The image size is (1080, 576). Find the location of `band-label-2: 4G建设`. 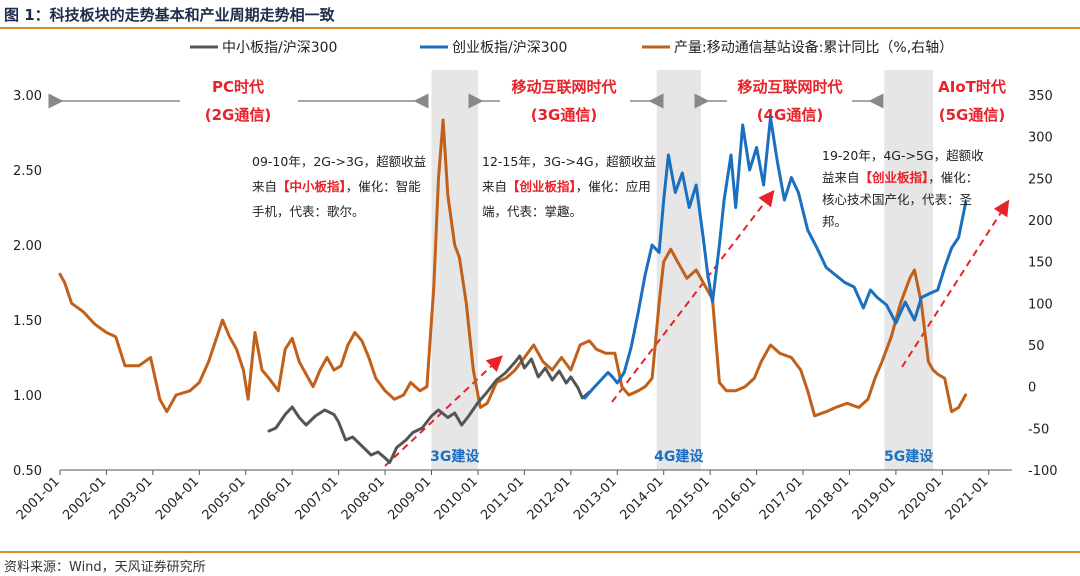

band-label-2: 4G建设 is located at coordinates (679, 456).